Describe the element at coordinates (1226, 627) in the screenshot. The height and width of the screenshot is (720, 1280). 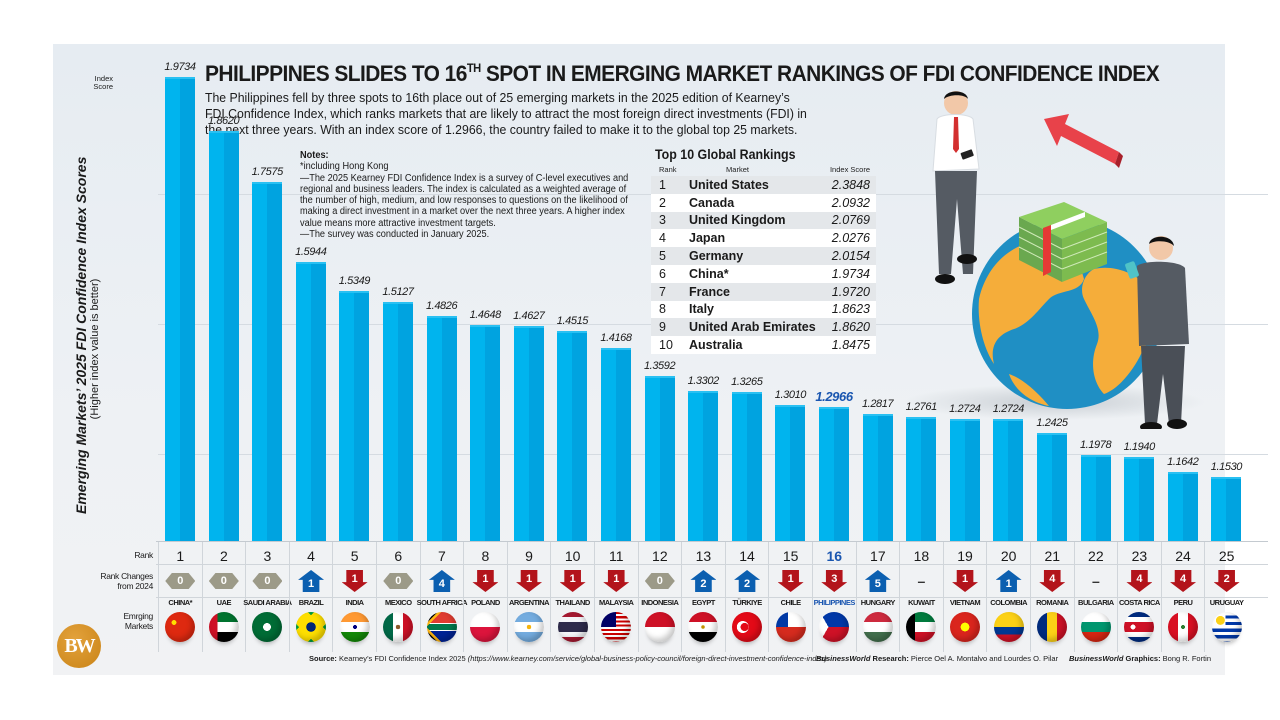
I see `flag-uruguay-icon` at that location.